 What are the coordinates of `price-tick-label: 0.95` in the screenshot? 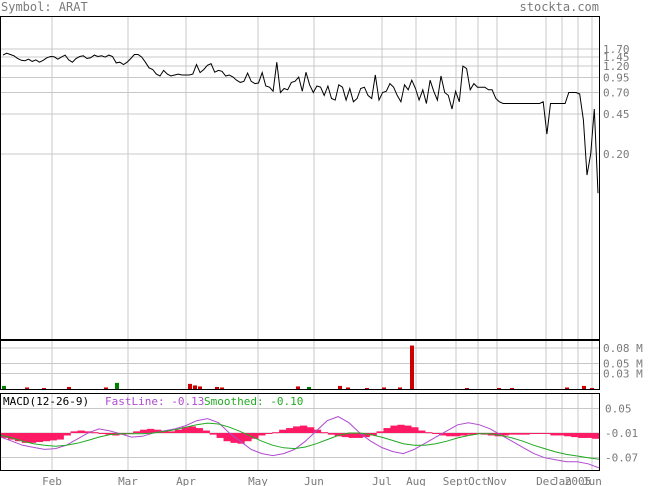 It's located at (616, 78).